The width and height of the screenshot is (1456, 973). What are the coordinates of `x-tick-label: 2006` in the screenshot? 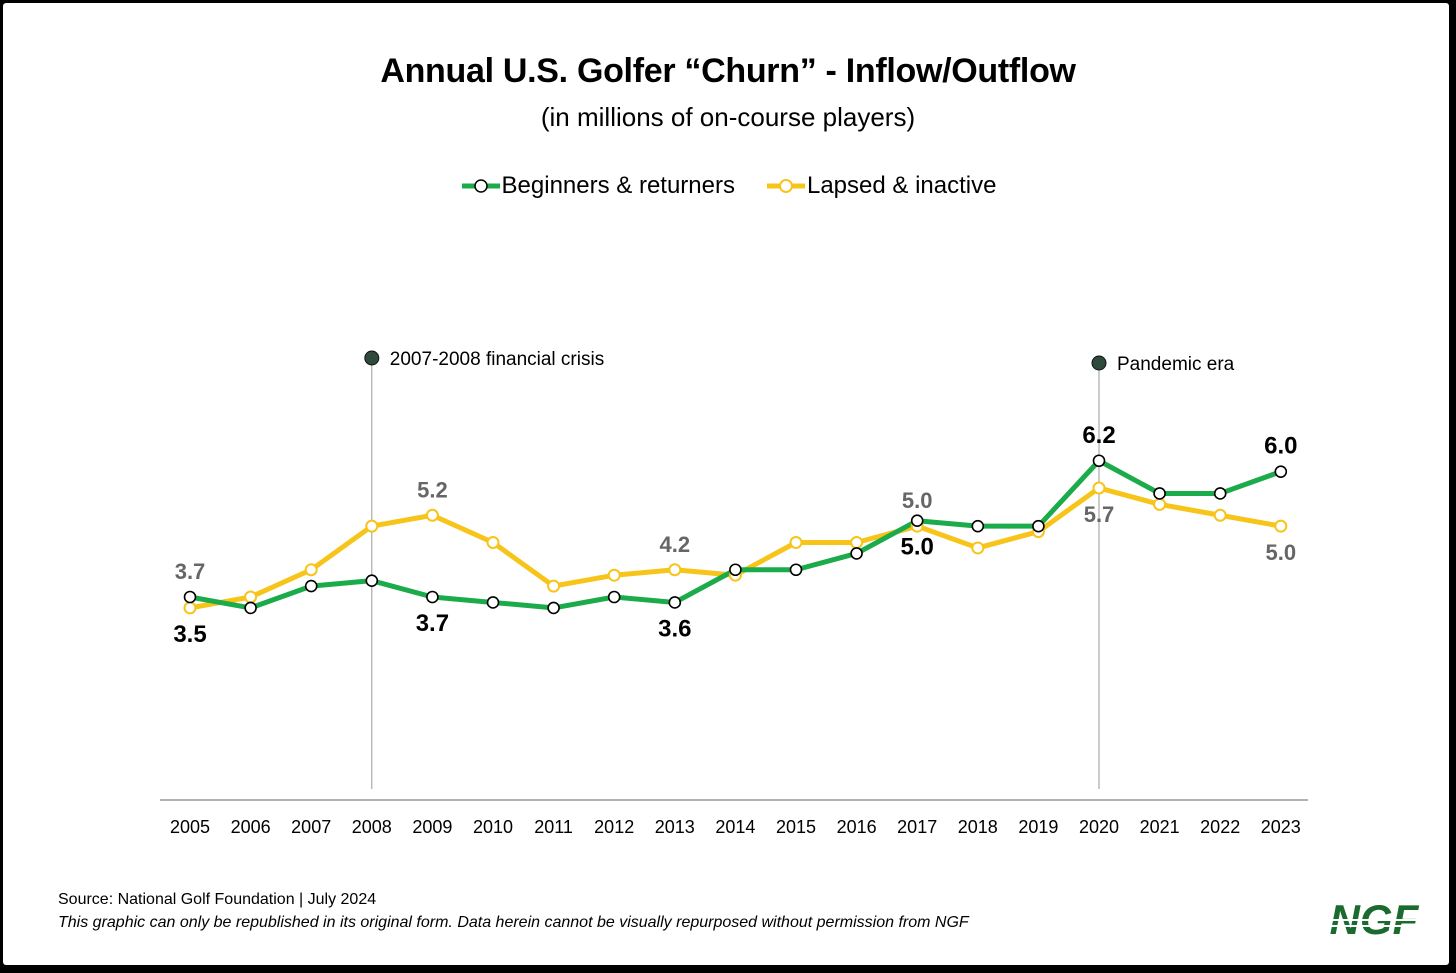 It's located at (251, 827).